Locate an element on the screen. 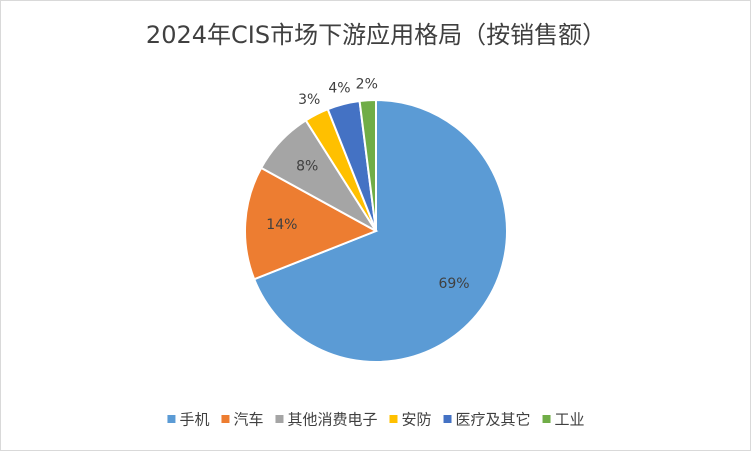 The image size is (752, 452). chart-title: 2024年CIS市场下游应用格局（按销售额） is located at coordinates (376, 35).